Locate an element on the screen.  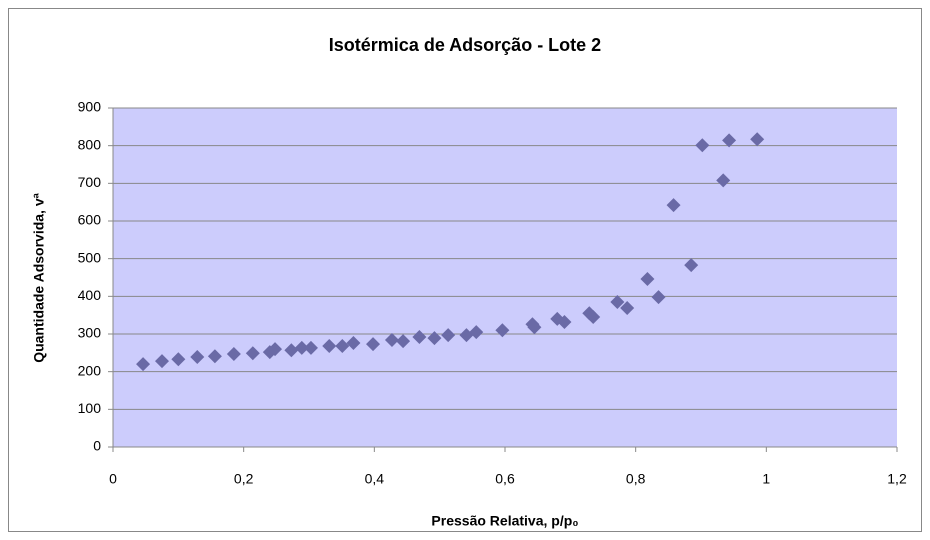
y-tick-label: 0 is located at coordinates (97, 446).